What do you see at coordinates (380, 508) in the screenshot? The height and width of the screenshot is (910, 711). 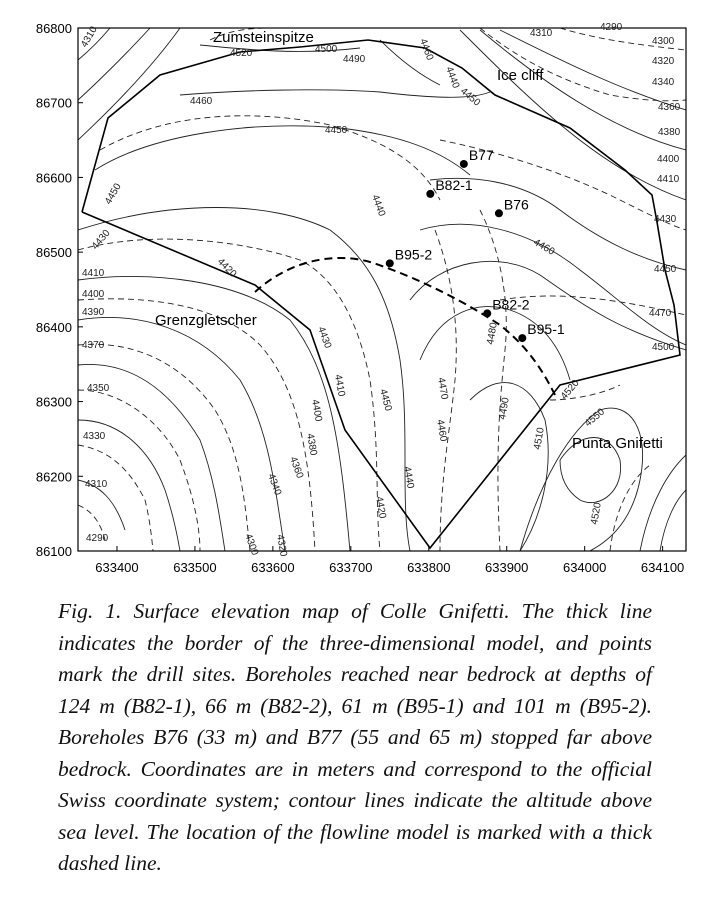 I see `contour-label: 4420` at bounding box center [380, 508].